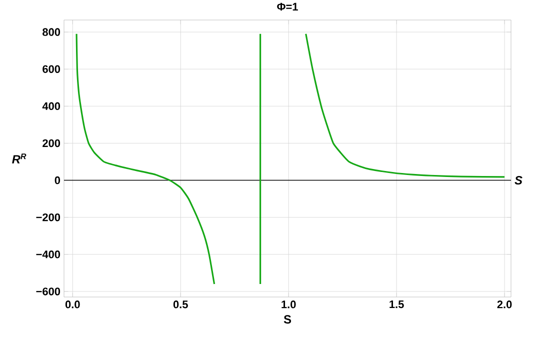  Describe the element at coordinates (51, 69) in the screenshot. I see `y-tick-label: 600` at that location.